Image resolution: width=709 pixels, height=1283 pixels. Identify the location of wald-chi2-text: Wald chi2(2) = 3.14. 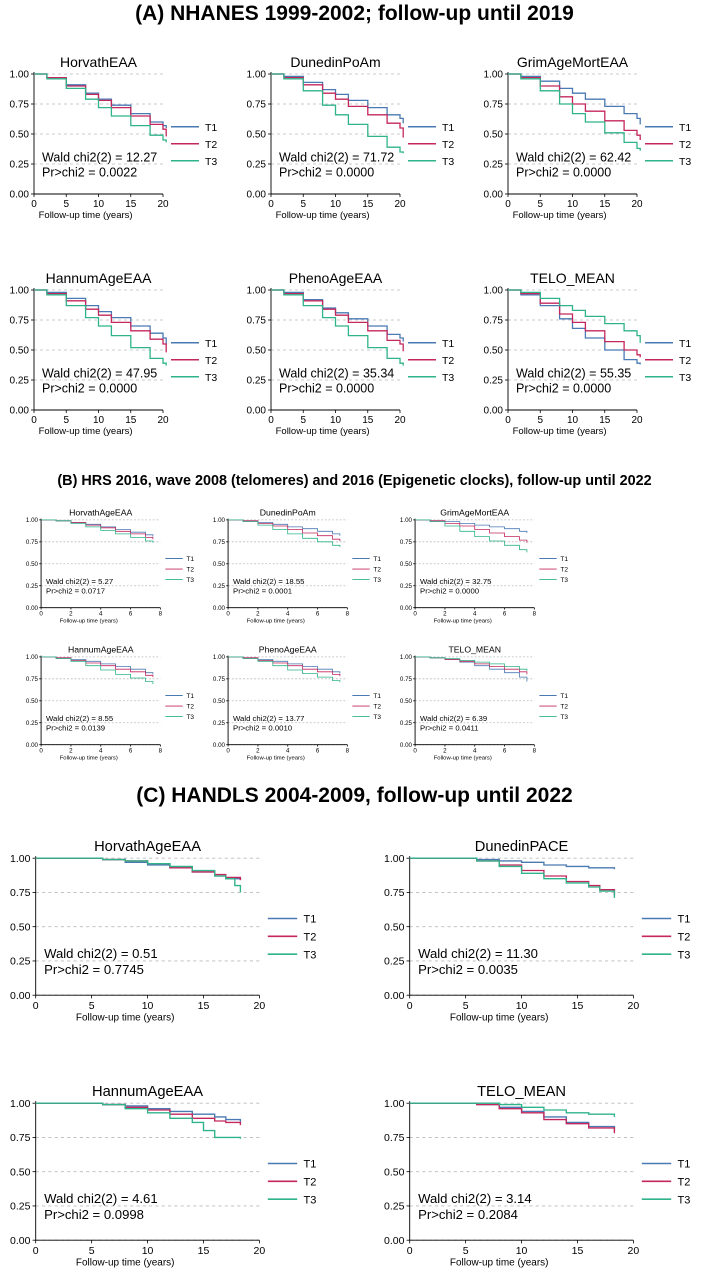
(475, 1198).